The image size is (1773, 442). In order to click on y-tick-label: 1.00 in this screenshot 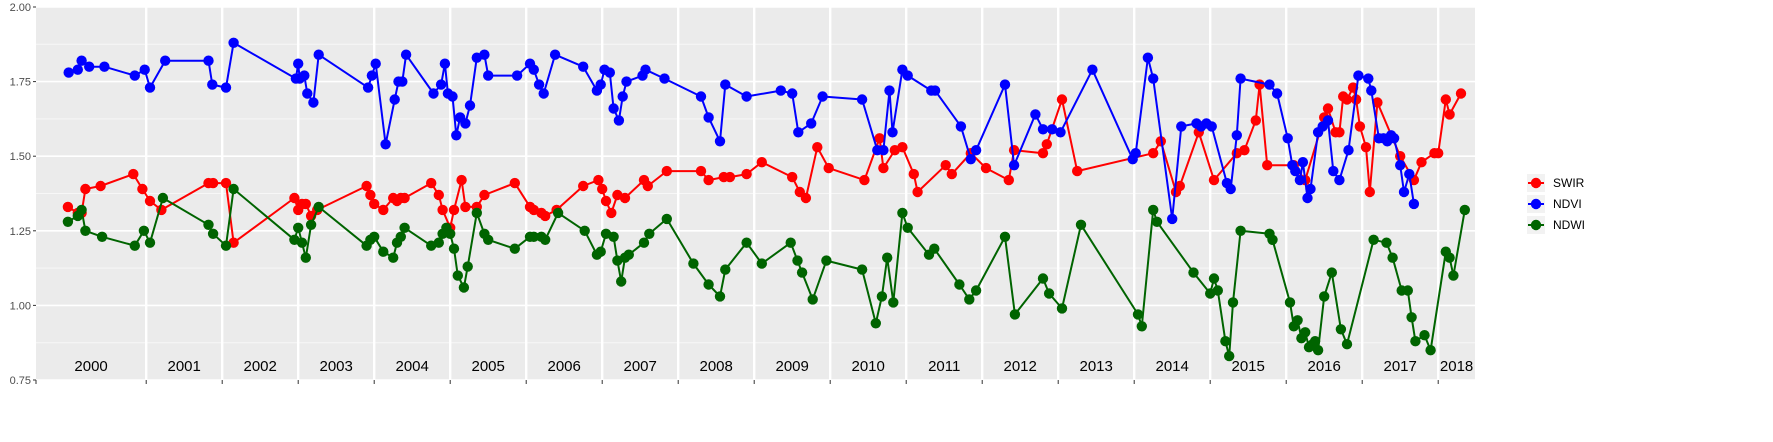, I will do `click(20, 306)`.